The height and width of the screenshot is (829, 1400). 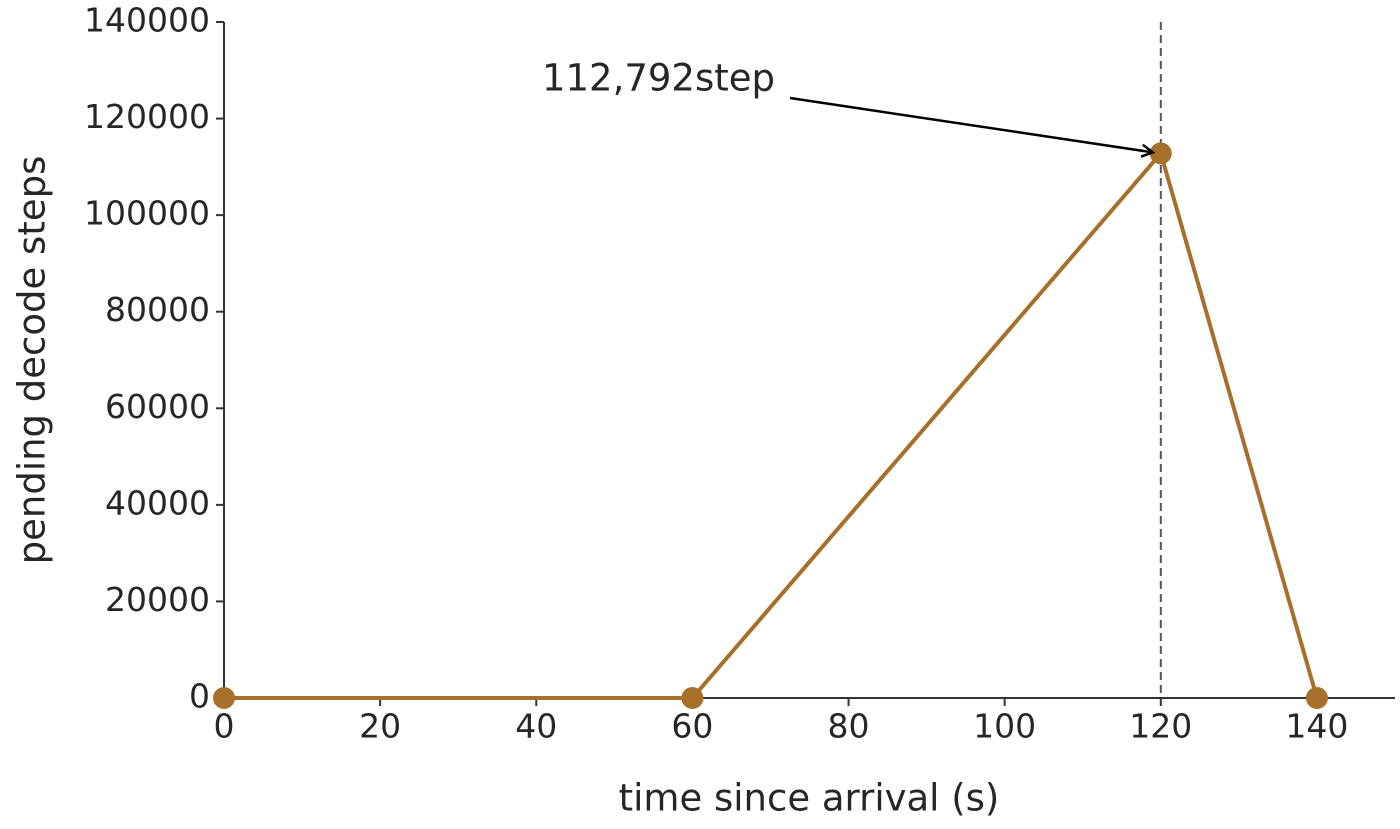 I want to click on y-tick-label: 60000, so click(x=157, y=406).